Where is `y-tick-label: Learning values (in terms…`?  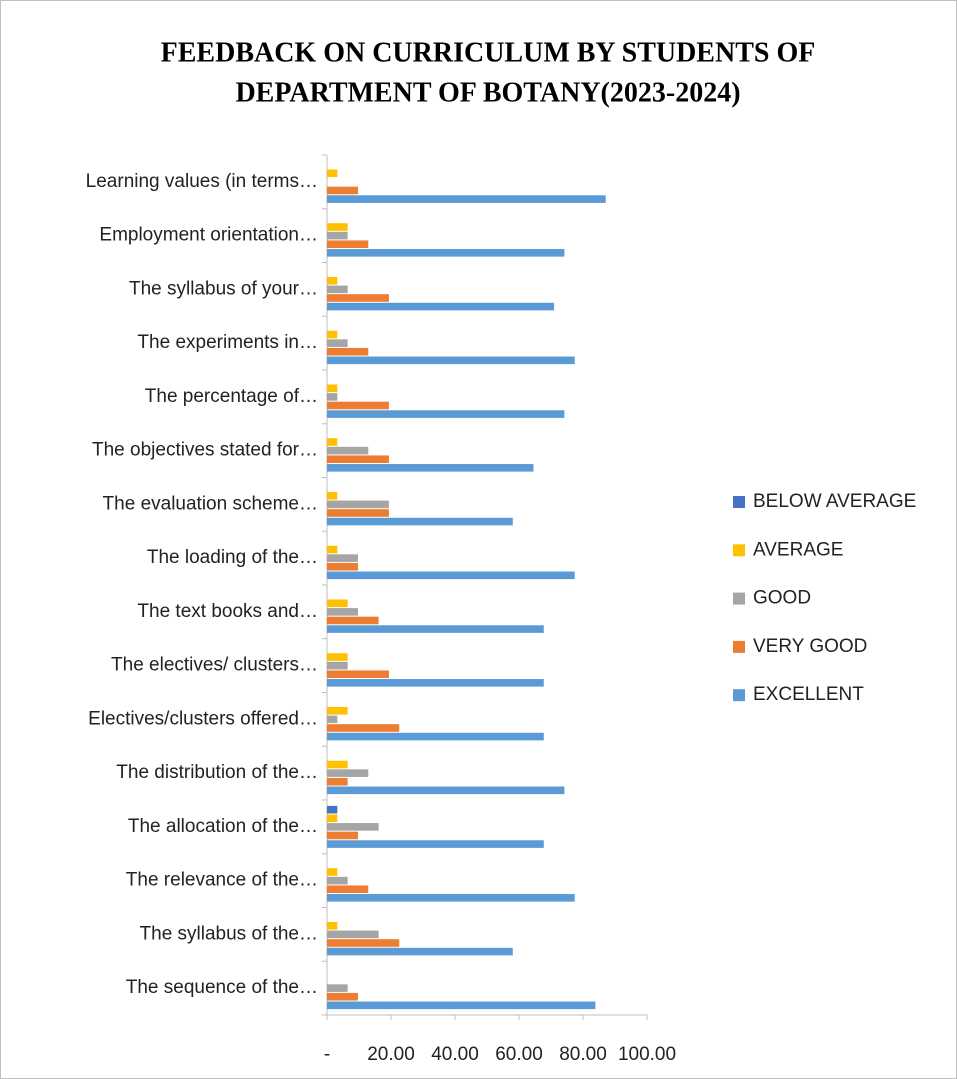 y-tick-label: Learning values (in terms… is located at coordinates (202, 181).